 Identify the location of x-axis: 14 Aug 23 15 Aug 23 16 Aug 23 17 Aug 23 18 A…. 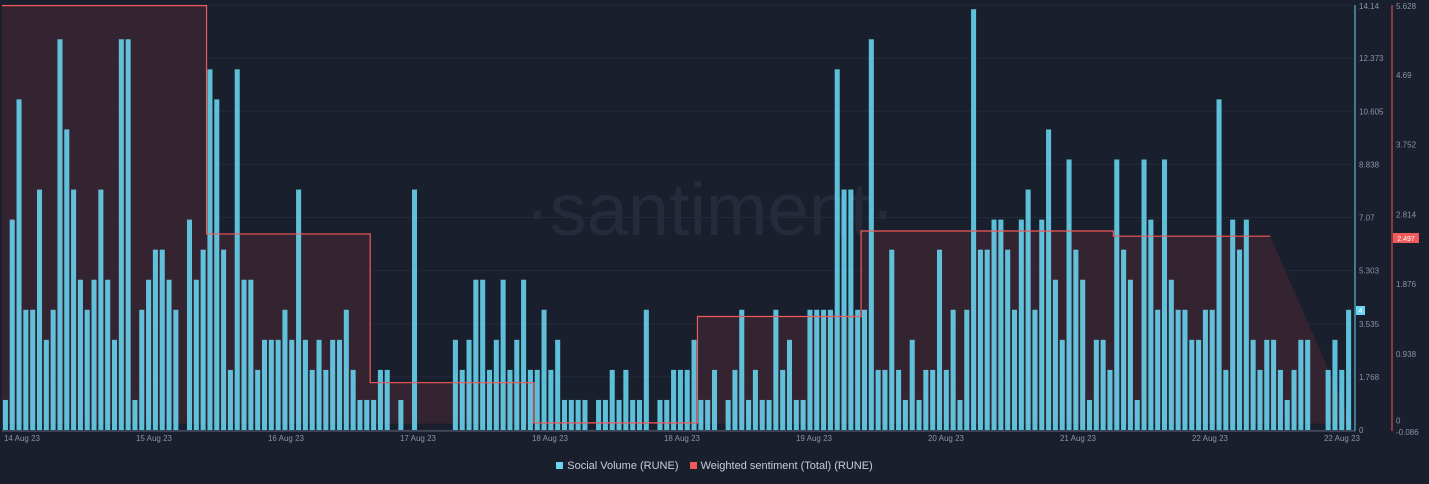
(682, 438).